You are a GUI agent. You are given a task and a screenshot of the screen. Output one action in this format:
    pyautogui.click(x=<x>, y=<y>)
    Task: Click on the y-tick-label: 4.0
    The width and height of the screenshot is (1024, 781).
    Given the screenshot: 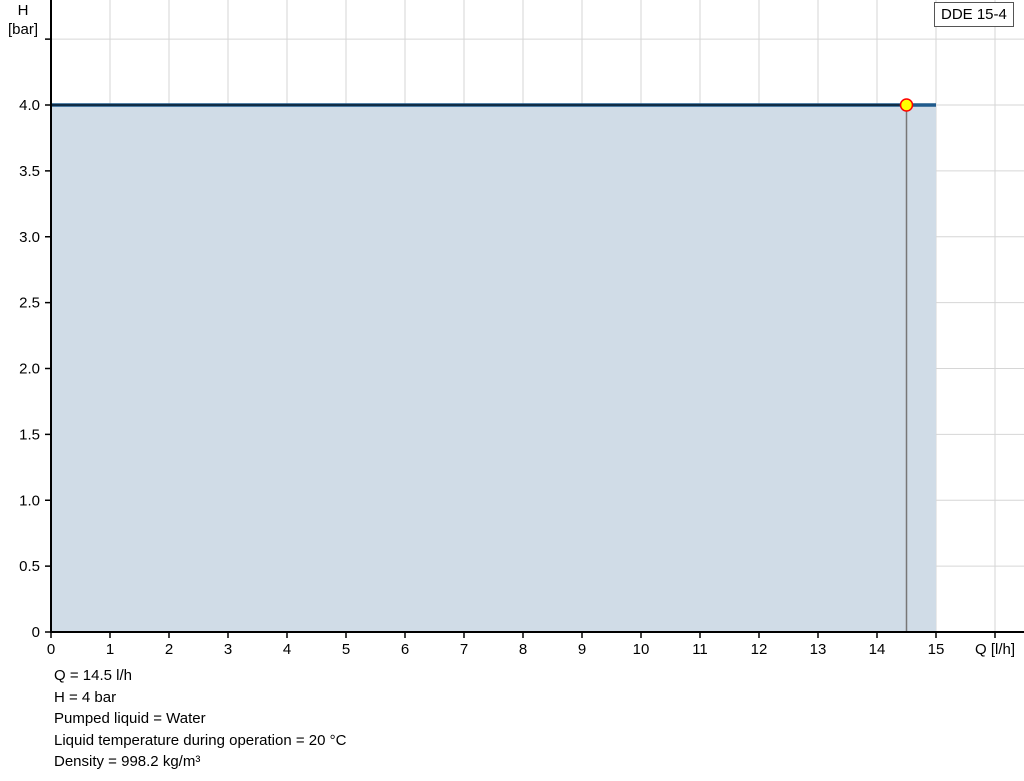 What is the action you would take?
    pyautogui.click(x=29, y=105)
    